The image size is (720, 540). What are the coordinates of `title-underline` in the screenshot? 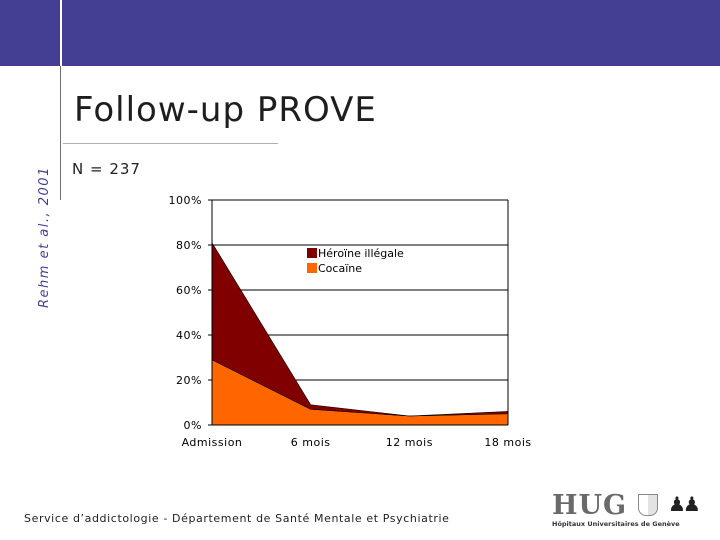 It's located at (170, 143).